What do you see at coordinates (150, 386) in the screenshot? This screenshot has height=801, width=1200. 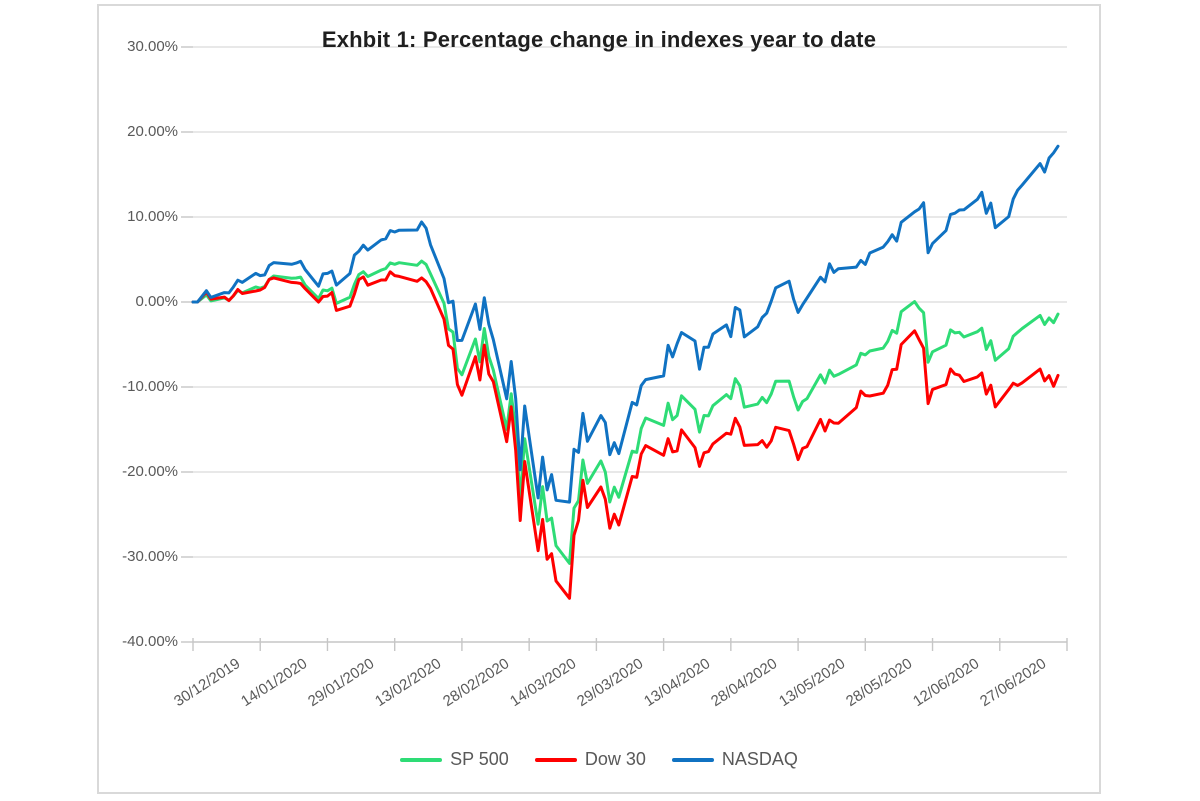 I see `y-axis-label: -10.00%` at bounding box center [150, 386].